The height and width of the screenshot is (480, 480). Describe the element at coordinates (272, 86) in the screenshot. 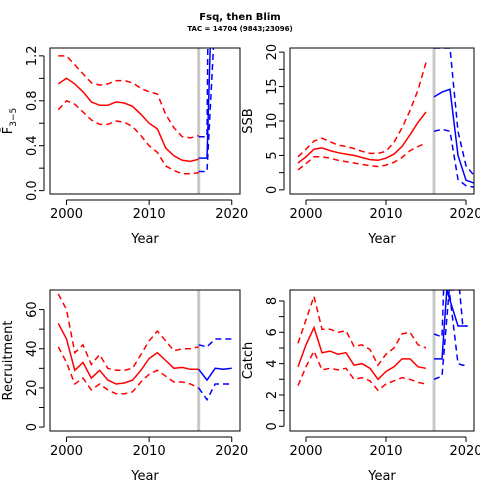

I see `y-tick-label: 15` at that location.